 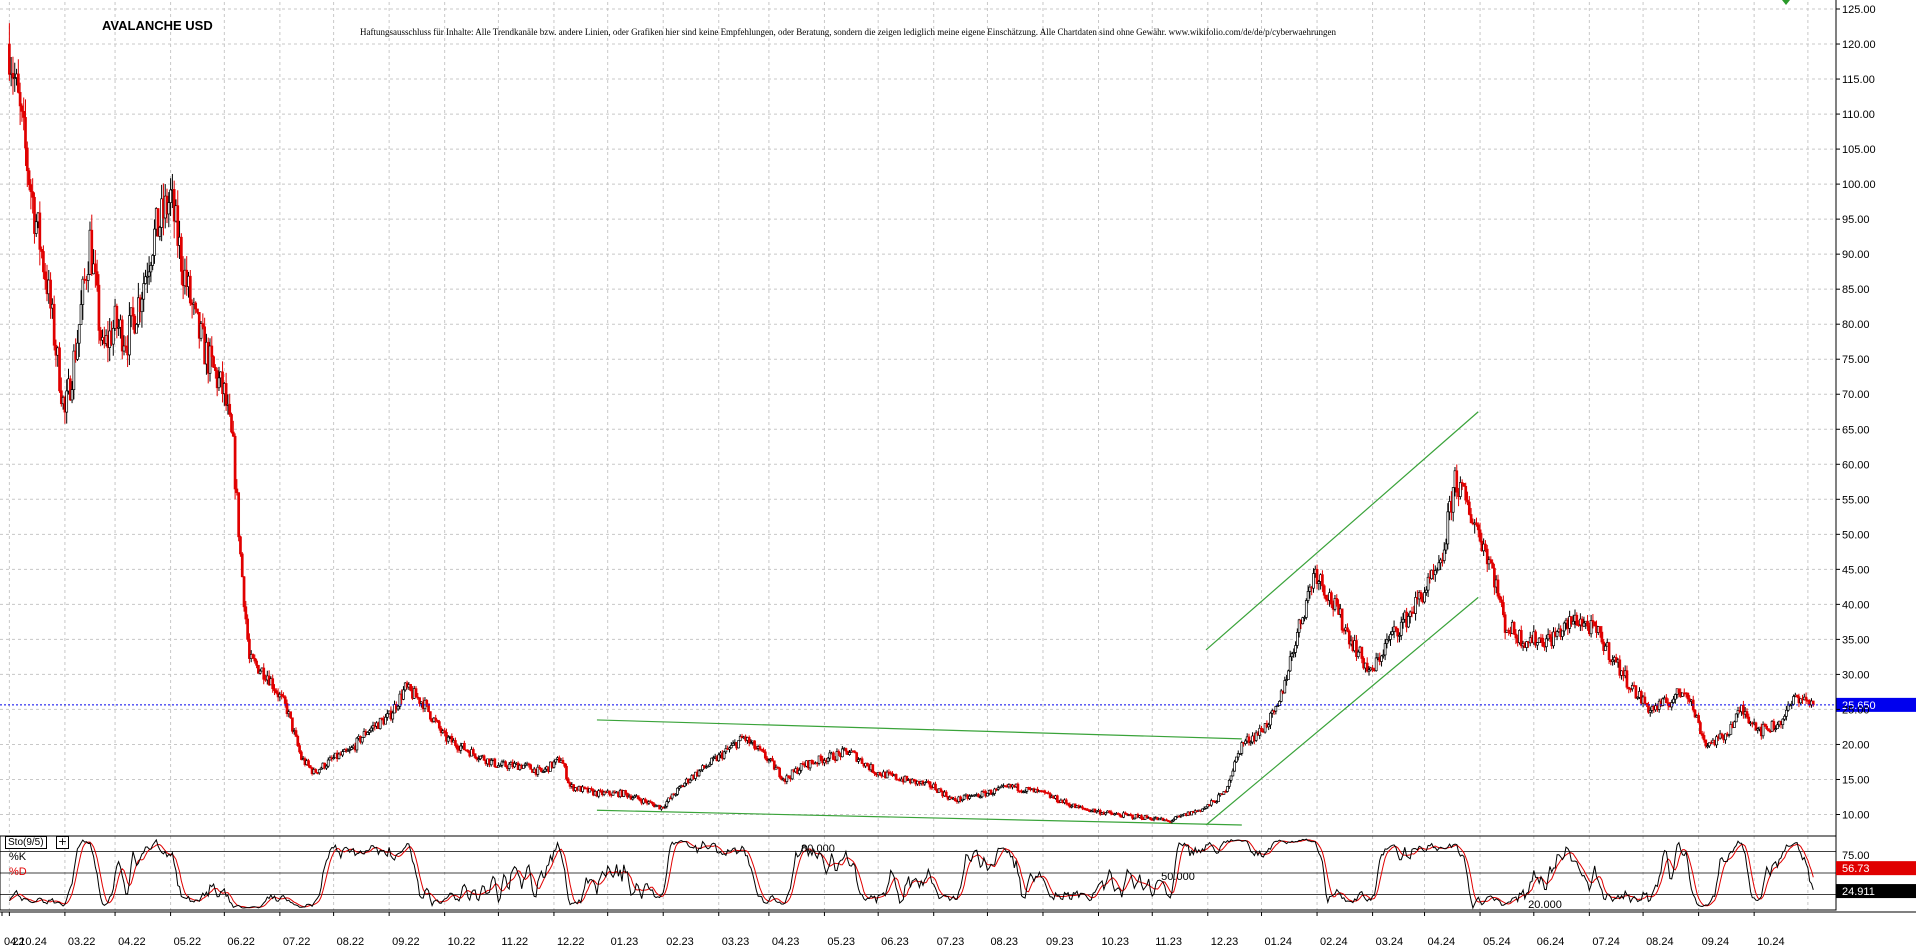 What do you see at coordinates (462, 942) in the screenshot?
I see `time-tick-label: 10.22` at bounding box center [462, 942].